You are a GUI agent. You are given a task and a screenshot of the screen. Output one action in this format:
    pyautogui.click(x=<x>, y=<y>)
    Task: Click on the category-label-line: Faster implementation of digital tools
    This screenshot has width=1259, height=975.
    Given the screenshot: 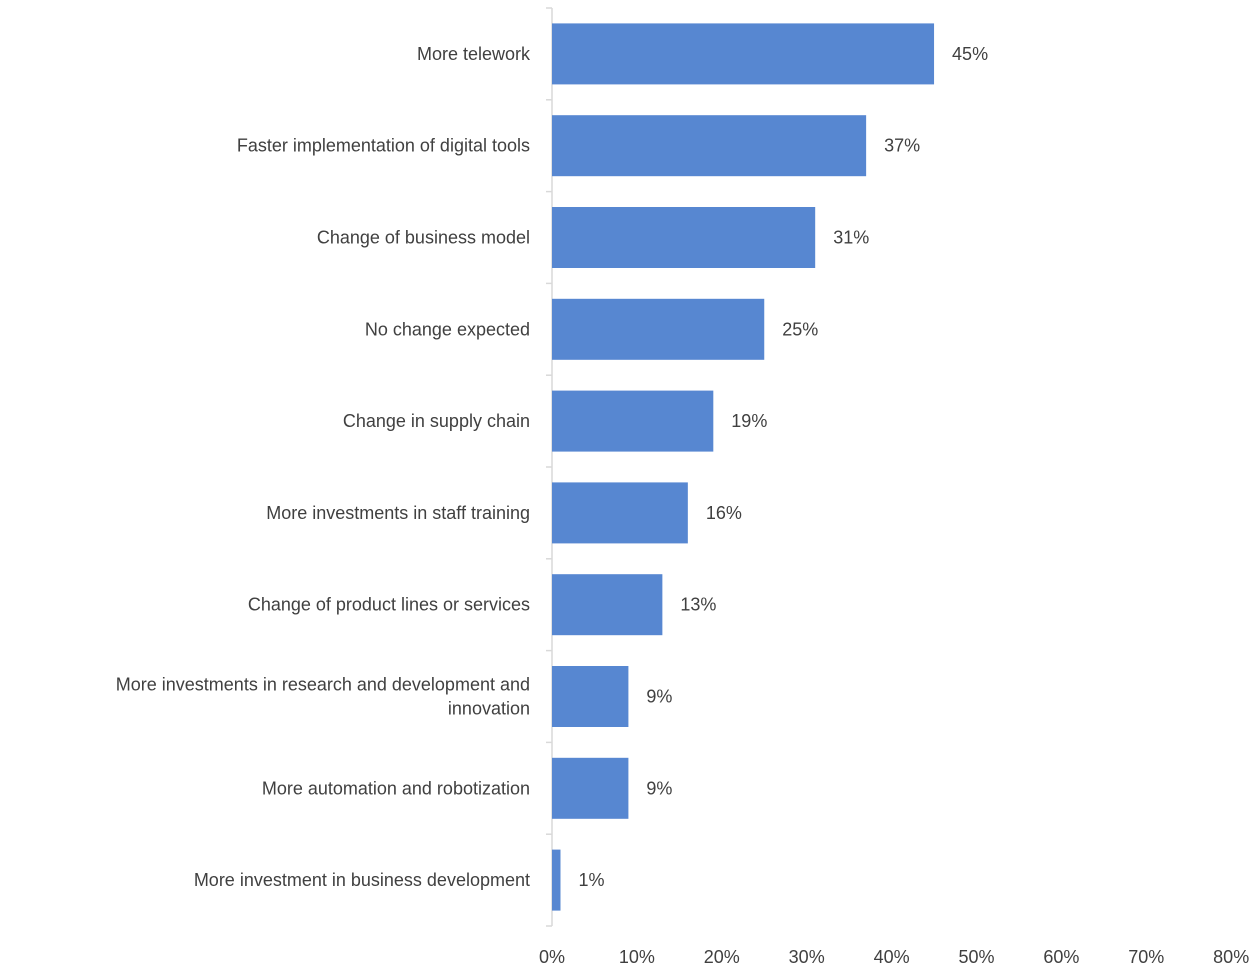 What is the action you would take?
    pyautogui.click(x=383, y=146)
    